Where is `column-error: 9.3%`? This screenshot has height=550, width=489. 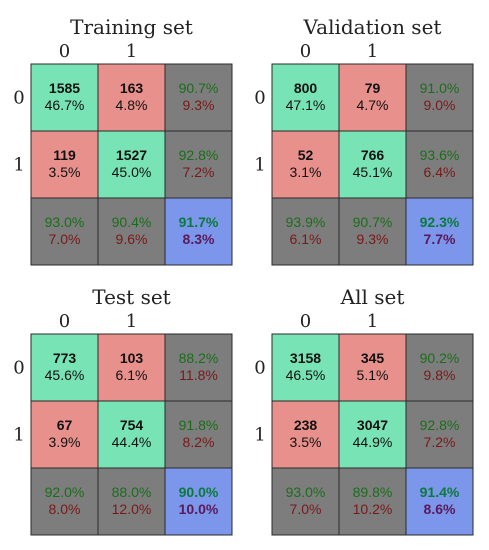 column-error: 9.3% is located at coordinates (373, 239).